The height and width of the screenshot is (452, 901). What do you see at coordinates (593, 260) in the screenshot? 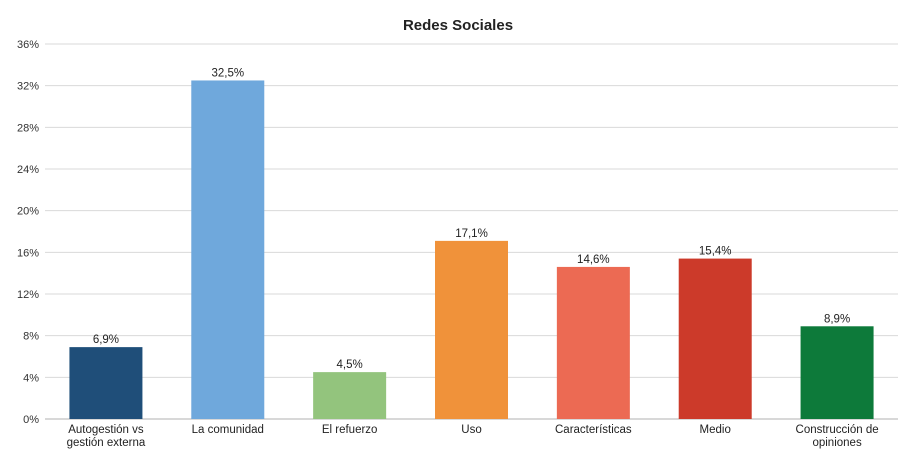
I see `data-label: 14,6%` at bounding box center [593, 260].